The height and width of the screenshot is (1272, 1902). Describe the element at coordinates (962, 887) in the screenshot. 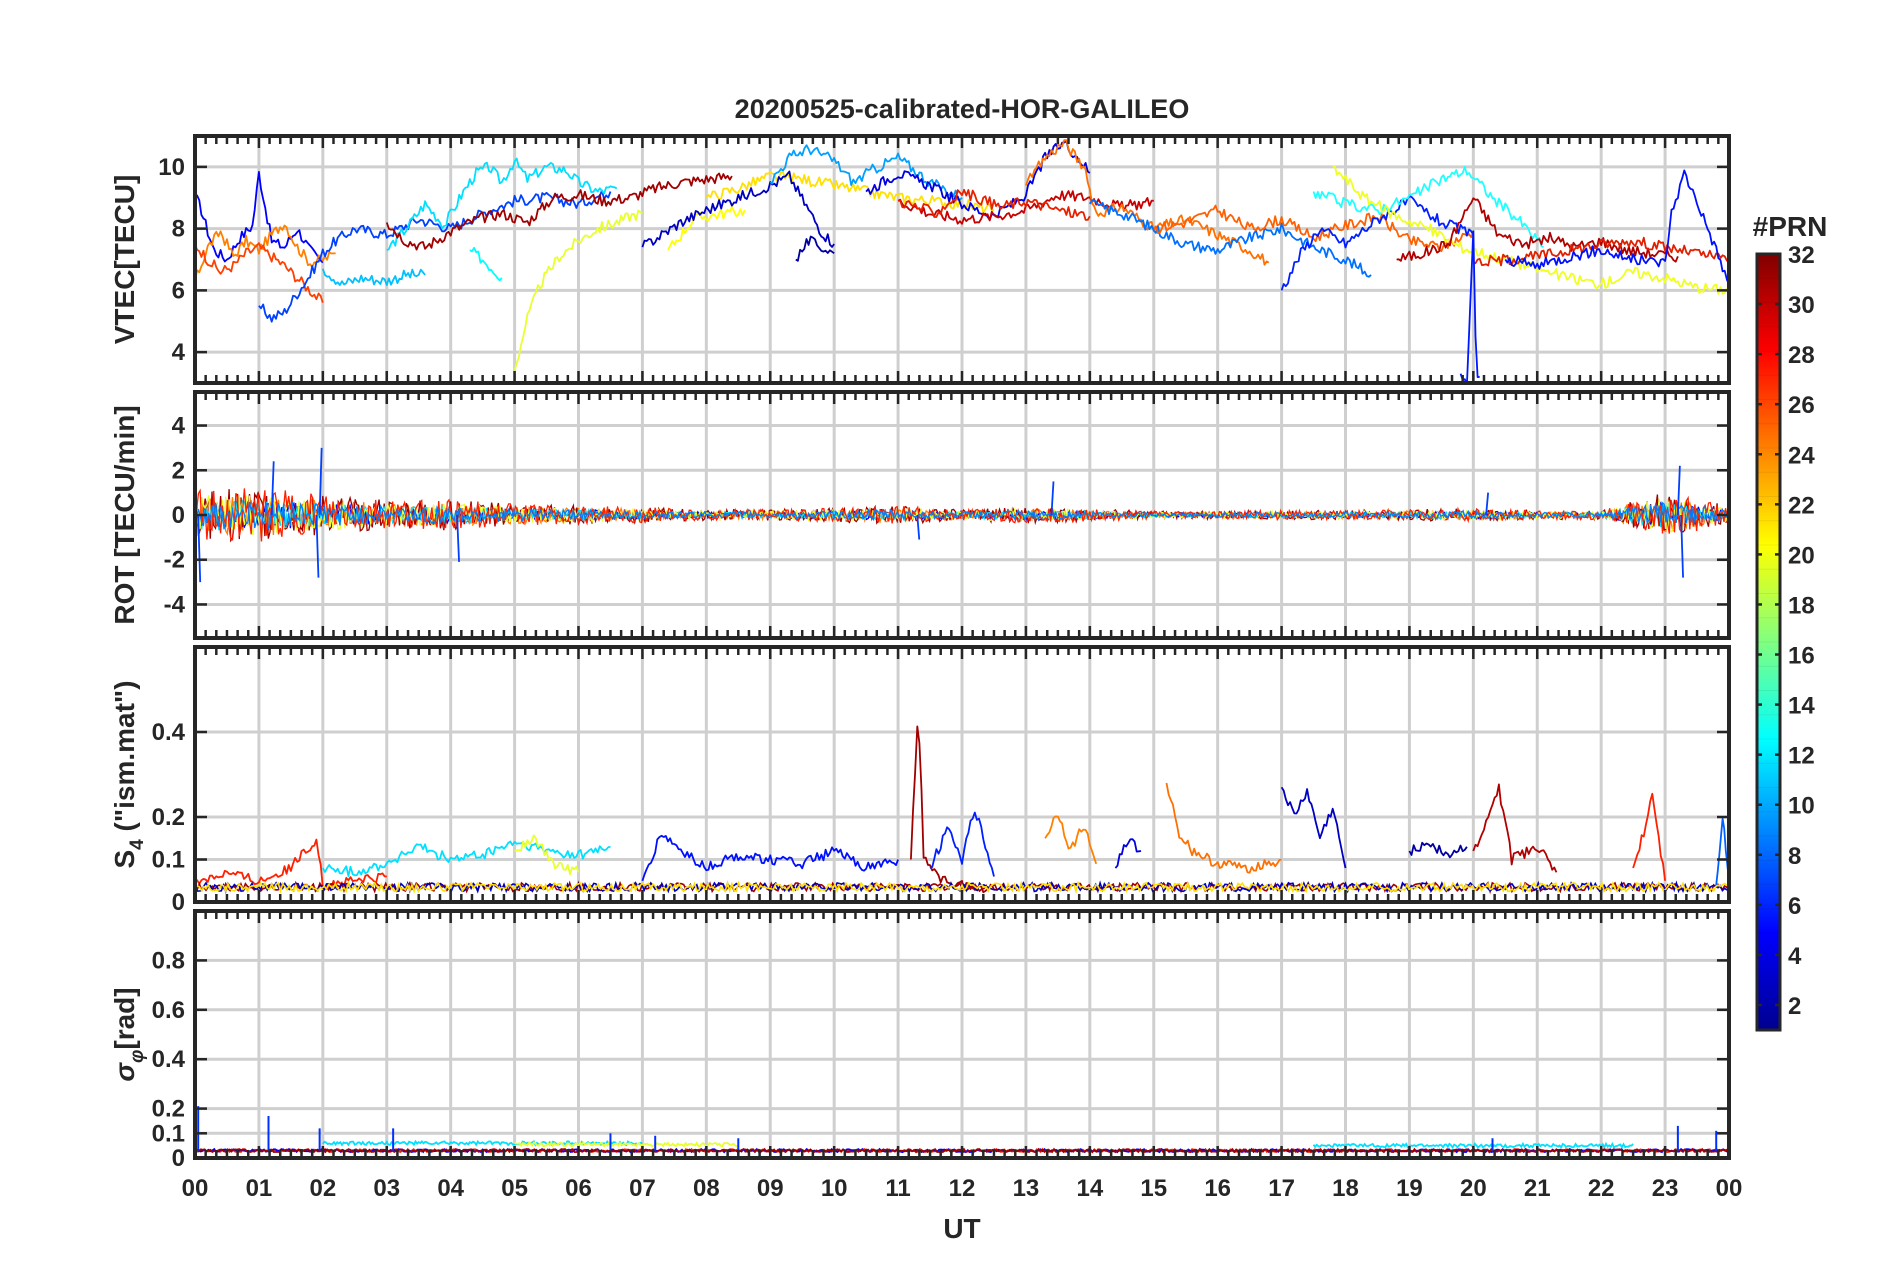

I see `s4-baseline-trace` at that location.